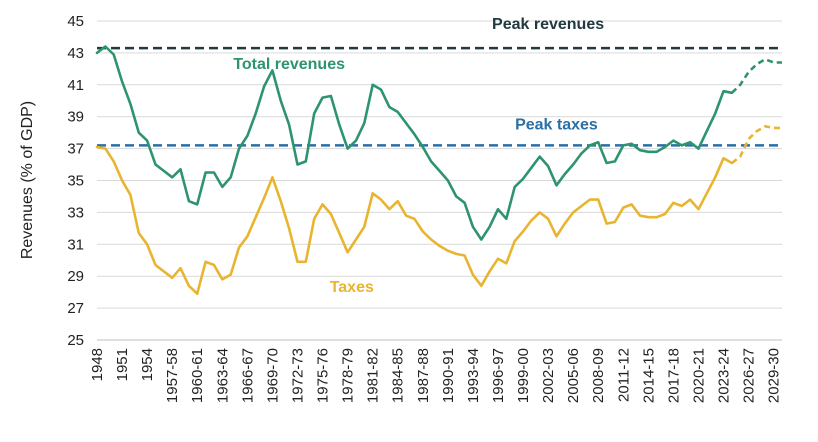  What do you see at coordinates (774, 375) in the screenshot?
I see `x-tick-label: 2029-30` at bounding box center [774, 375].